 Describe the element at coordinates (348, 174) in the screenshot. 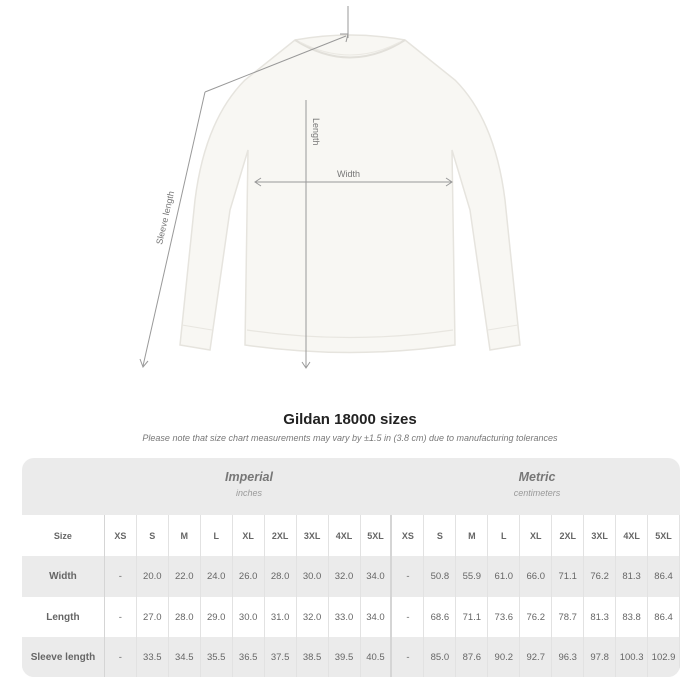

I see `width-label: Width` at that location.